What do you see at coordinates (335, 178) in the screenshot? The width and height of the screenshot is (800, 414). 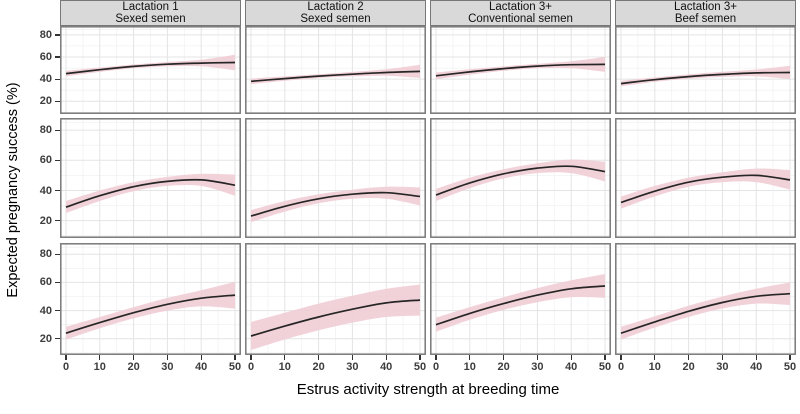 I see `panel-r2c2` at bounding box center [335, 178].